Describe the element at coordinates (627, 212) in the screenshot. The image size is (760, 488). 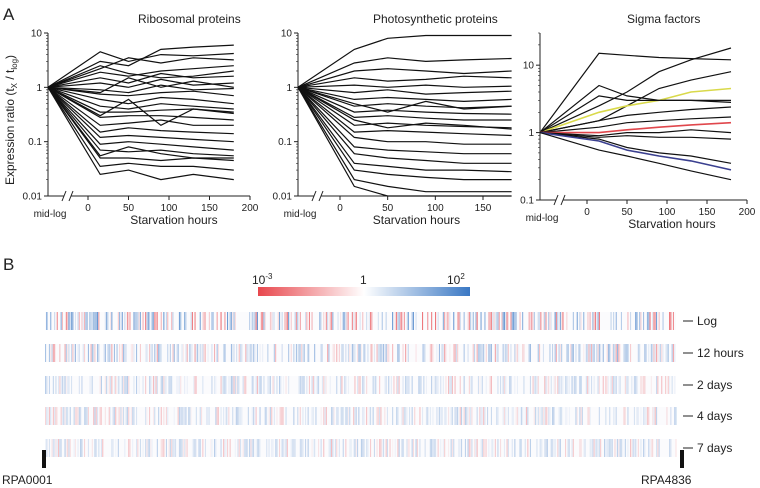
I see `x-tick-label: 50` at that location.